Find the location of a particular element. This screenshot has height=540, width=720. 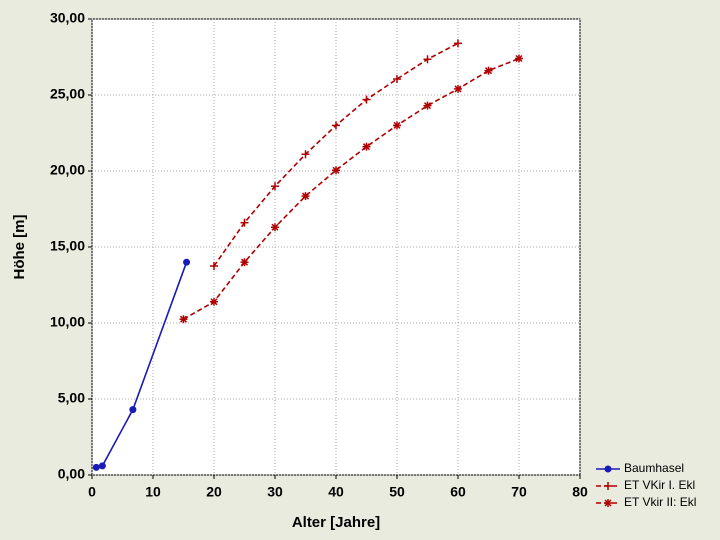

x-tick-label: 40 is located at coordinates (336, 492).